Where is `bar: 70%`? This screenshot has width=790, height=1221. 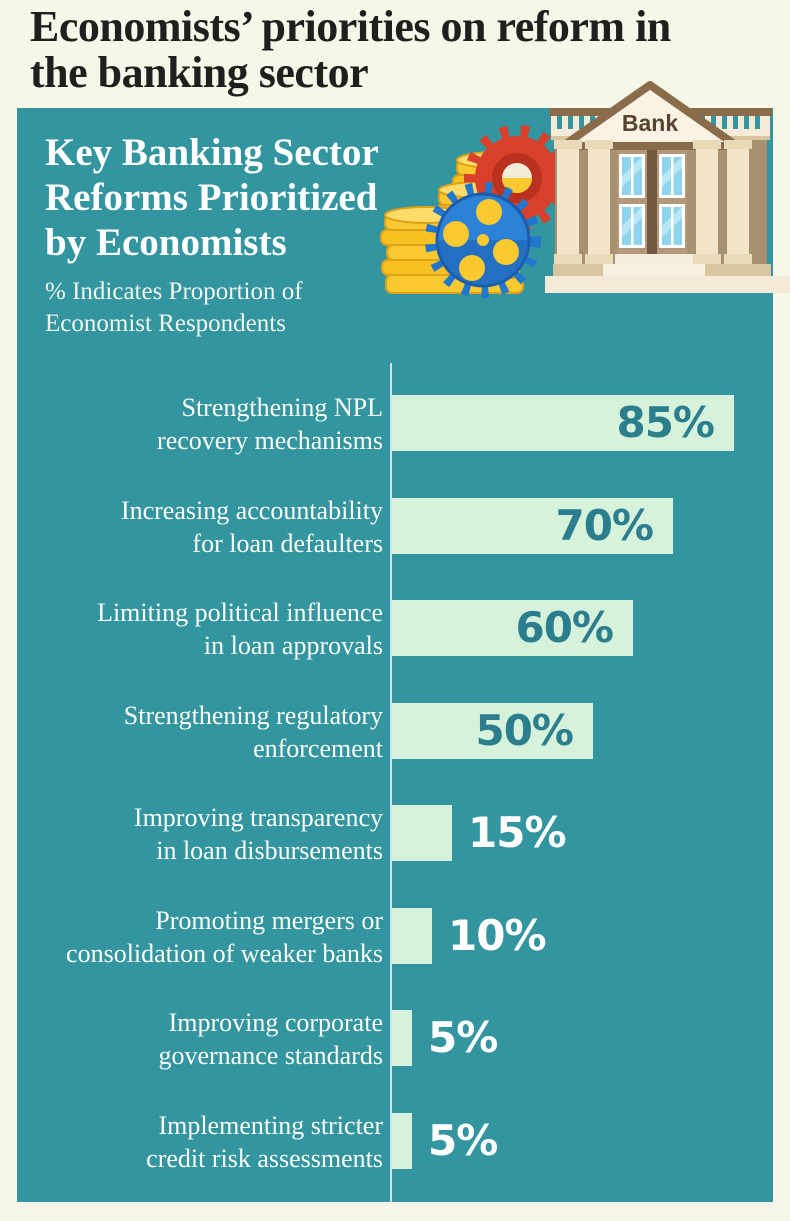 bar: 70% is located at coordinates (532, 525).